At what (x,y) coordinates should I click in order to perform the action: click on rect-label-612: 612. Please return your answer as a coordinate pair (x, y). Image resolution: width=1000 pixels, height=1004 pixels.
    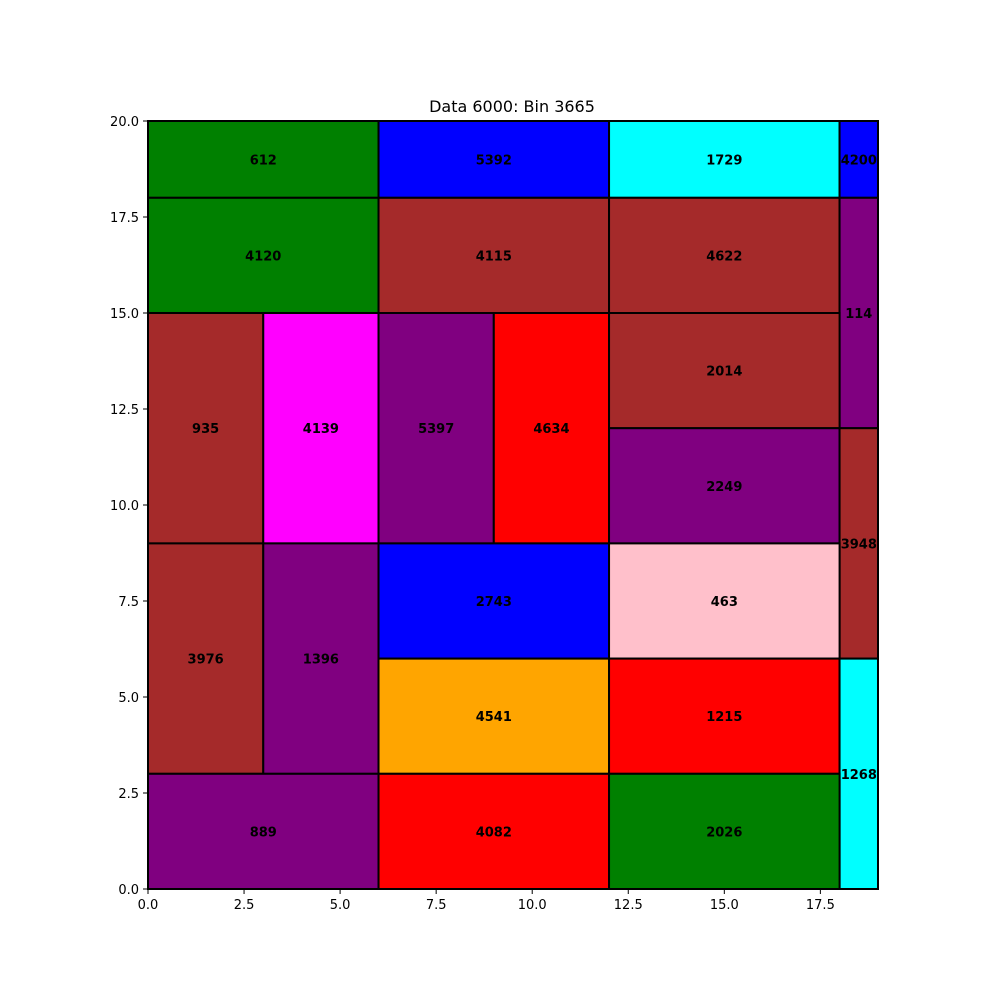
    Looking at the image, I should click on (263, 160).